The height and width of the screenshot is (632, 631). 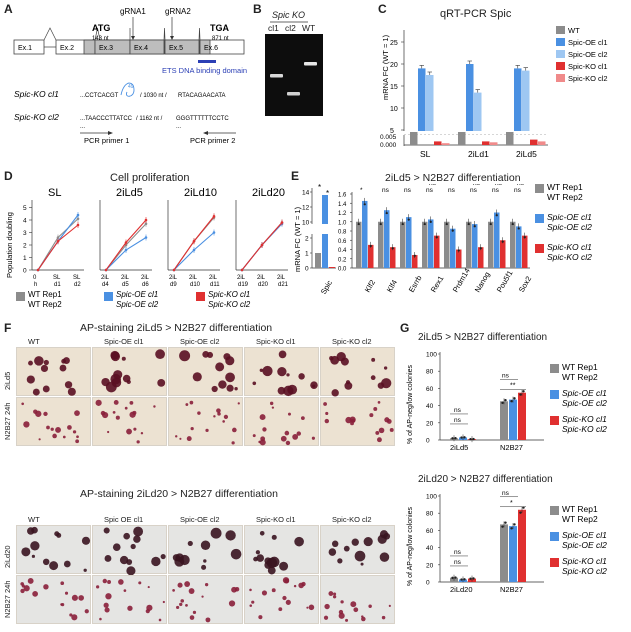 What do you see at coordinates (200, 193) in the screenshot?
I see `prolif-subtitle: 2iLd10` at bounding box center [200, 193].